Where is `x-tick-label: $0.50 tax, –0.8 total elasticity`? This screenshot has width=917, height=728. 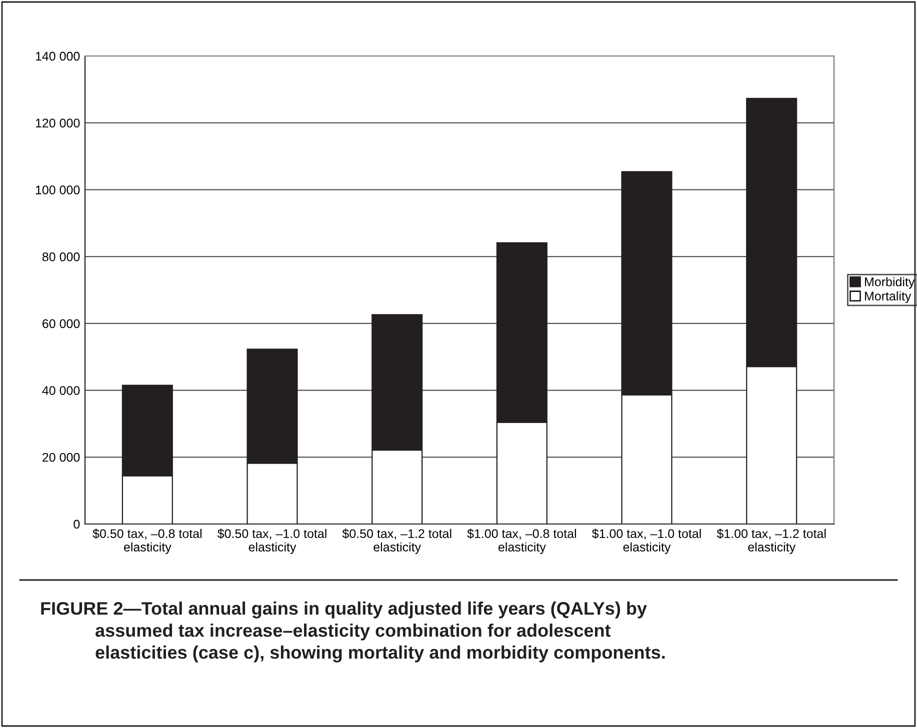
x-tick-label: $0.50 tax, –0.8 total elasticity is located at coordinates (147, 541).